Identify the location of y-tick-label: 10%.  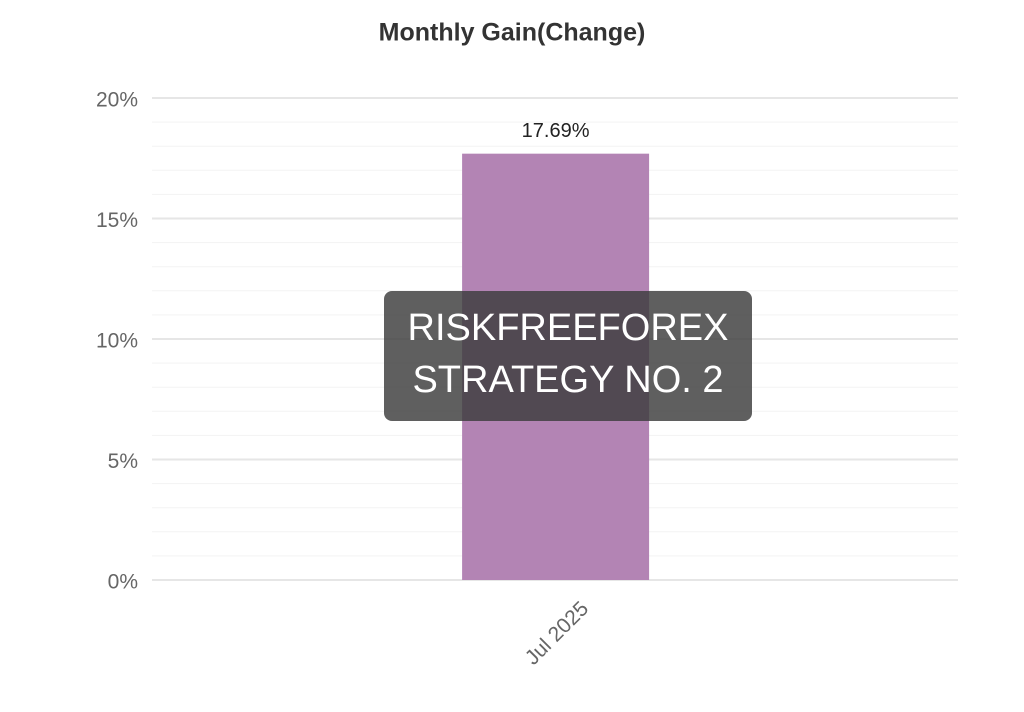
(117, 341).